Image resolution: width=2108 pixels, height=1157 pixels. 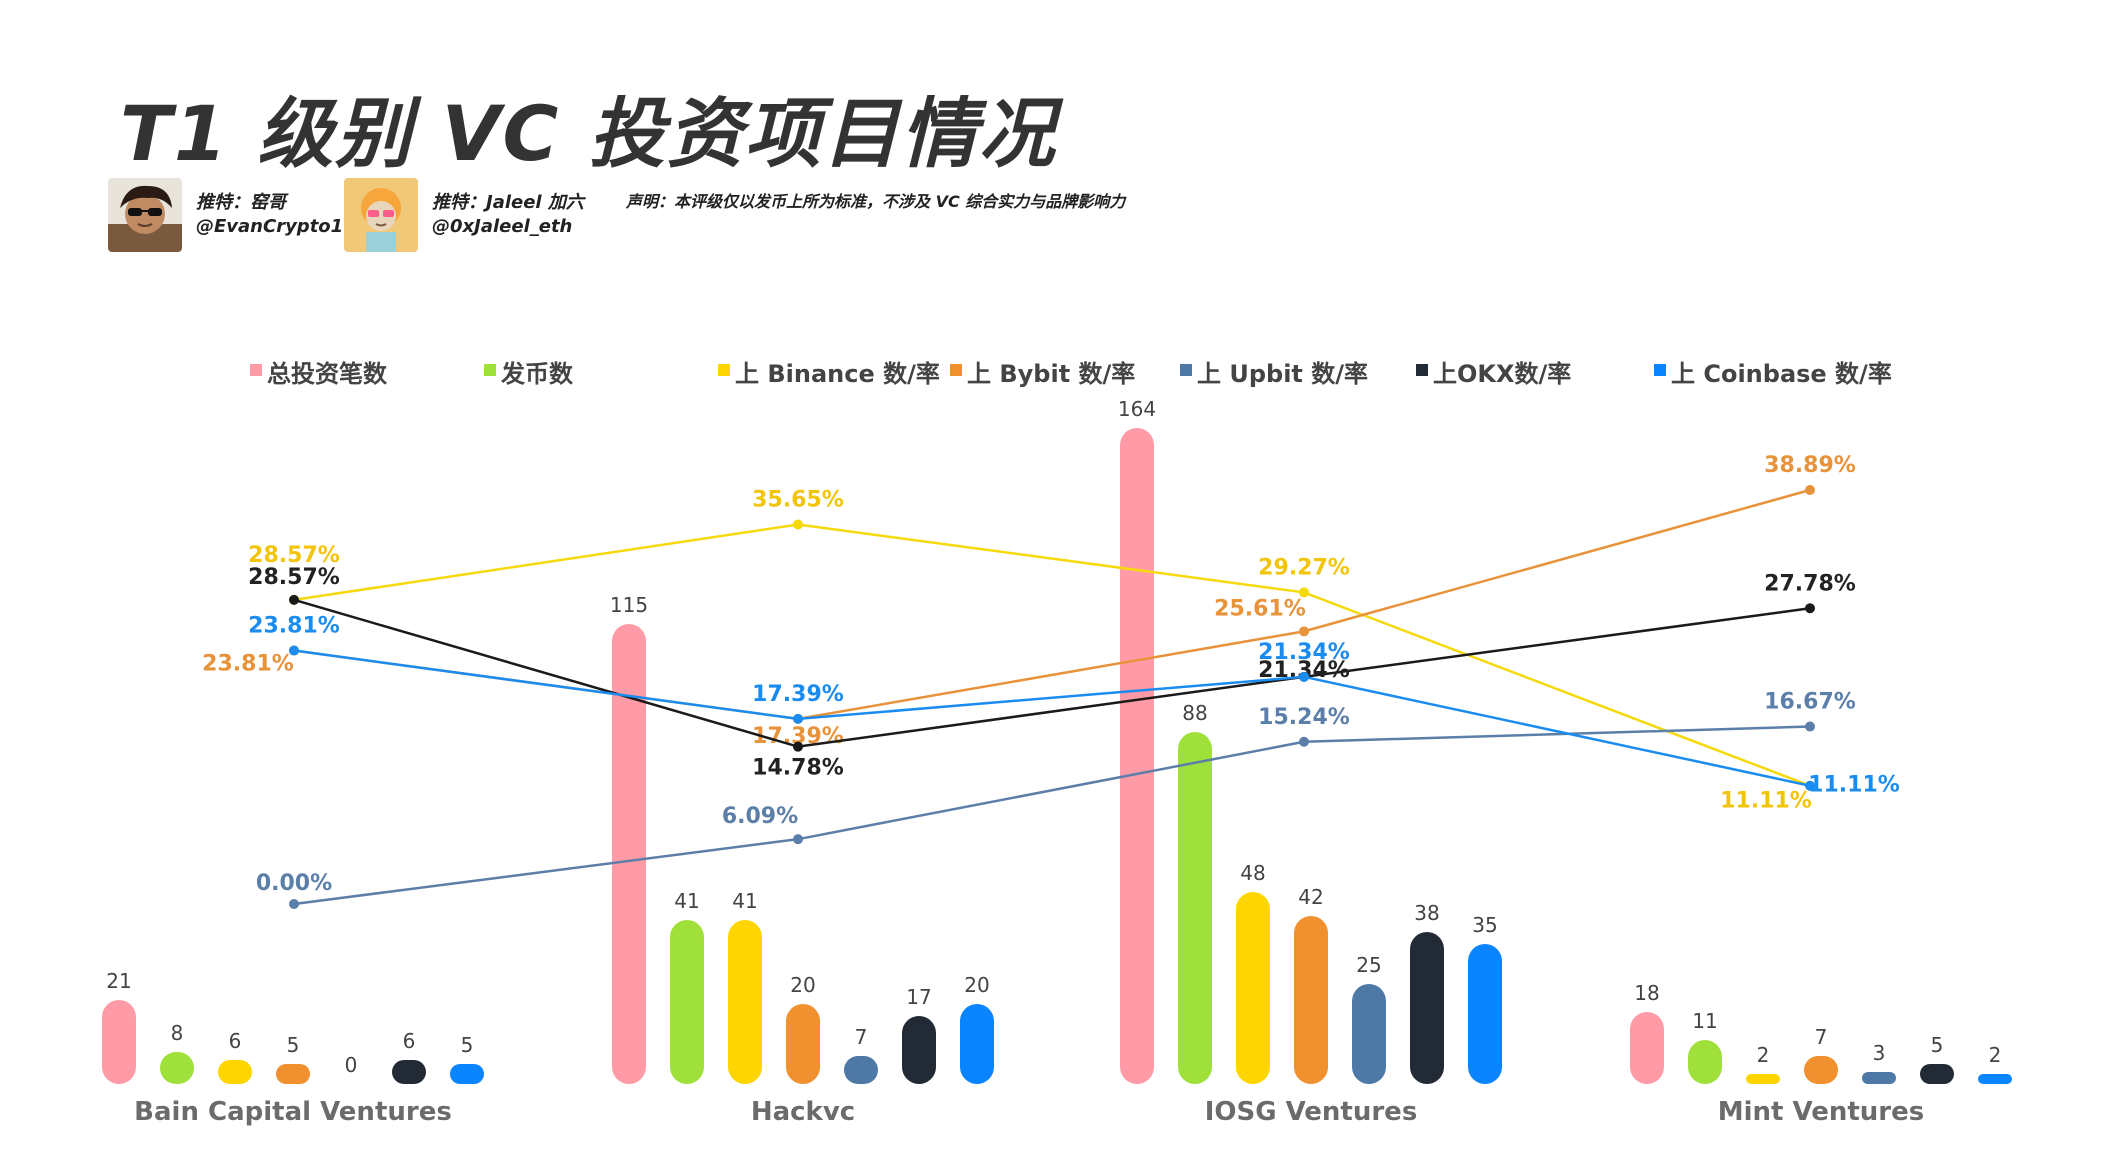 I want to click on bar-label-3-0: 18, so click(x=1646, y=993).